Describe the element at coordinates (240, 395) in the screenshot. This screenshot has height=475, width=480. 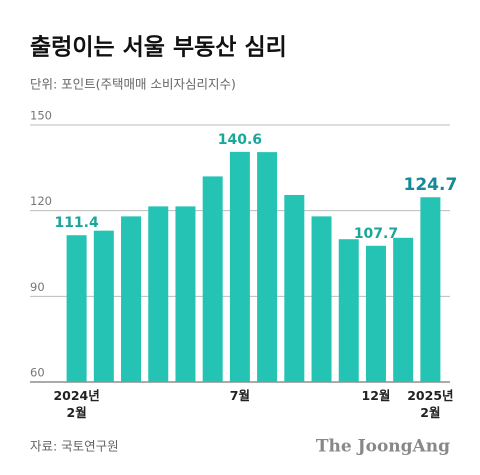
I see `x-tick-label: 7월` at that location.